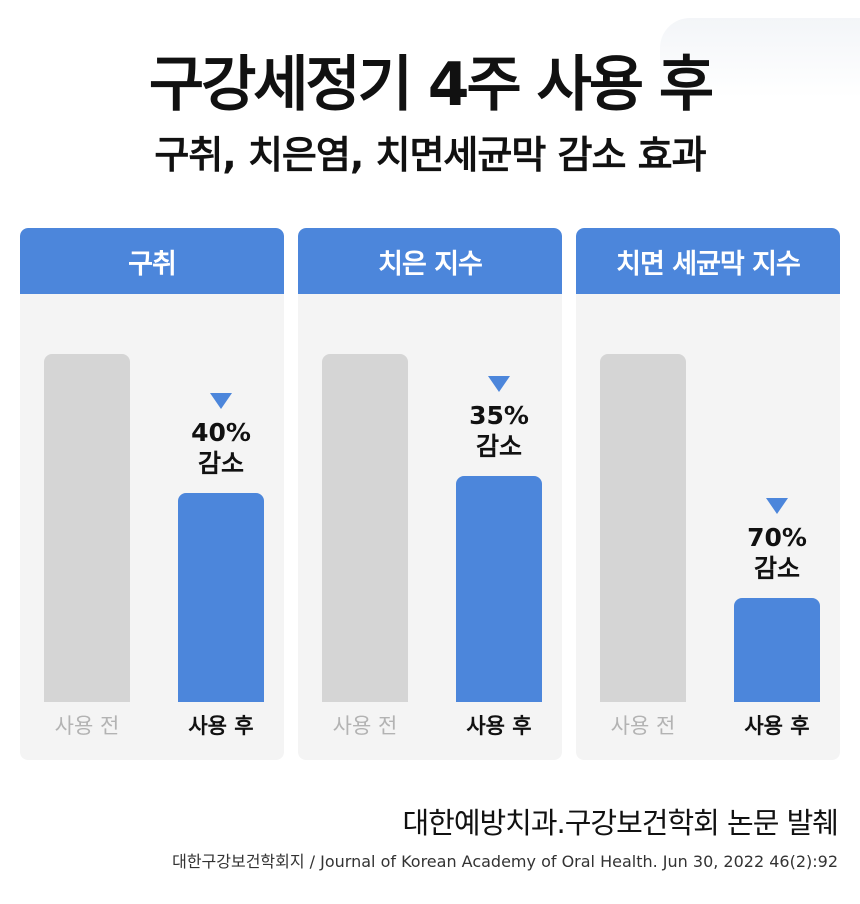 The height and width of the screenshot is (904, 860). I want to click on panel-header: 구취, so click(152, 261).